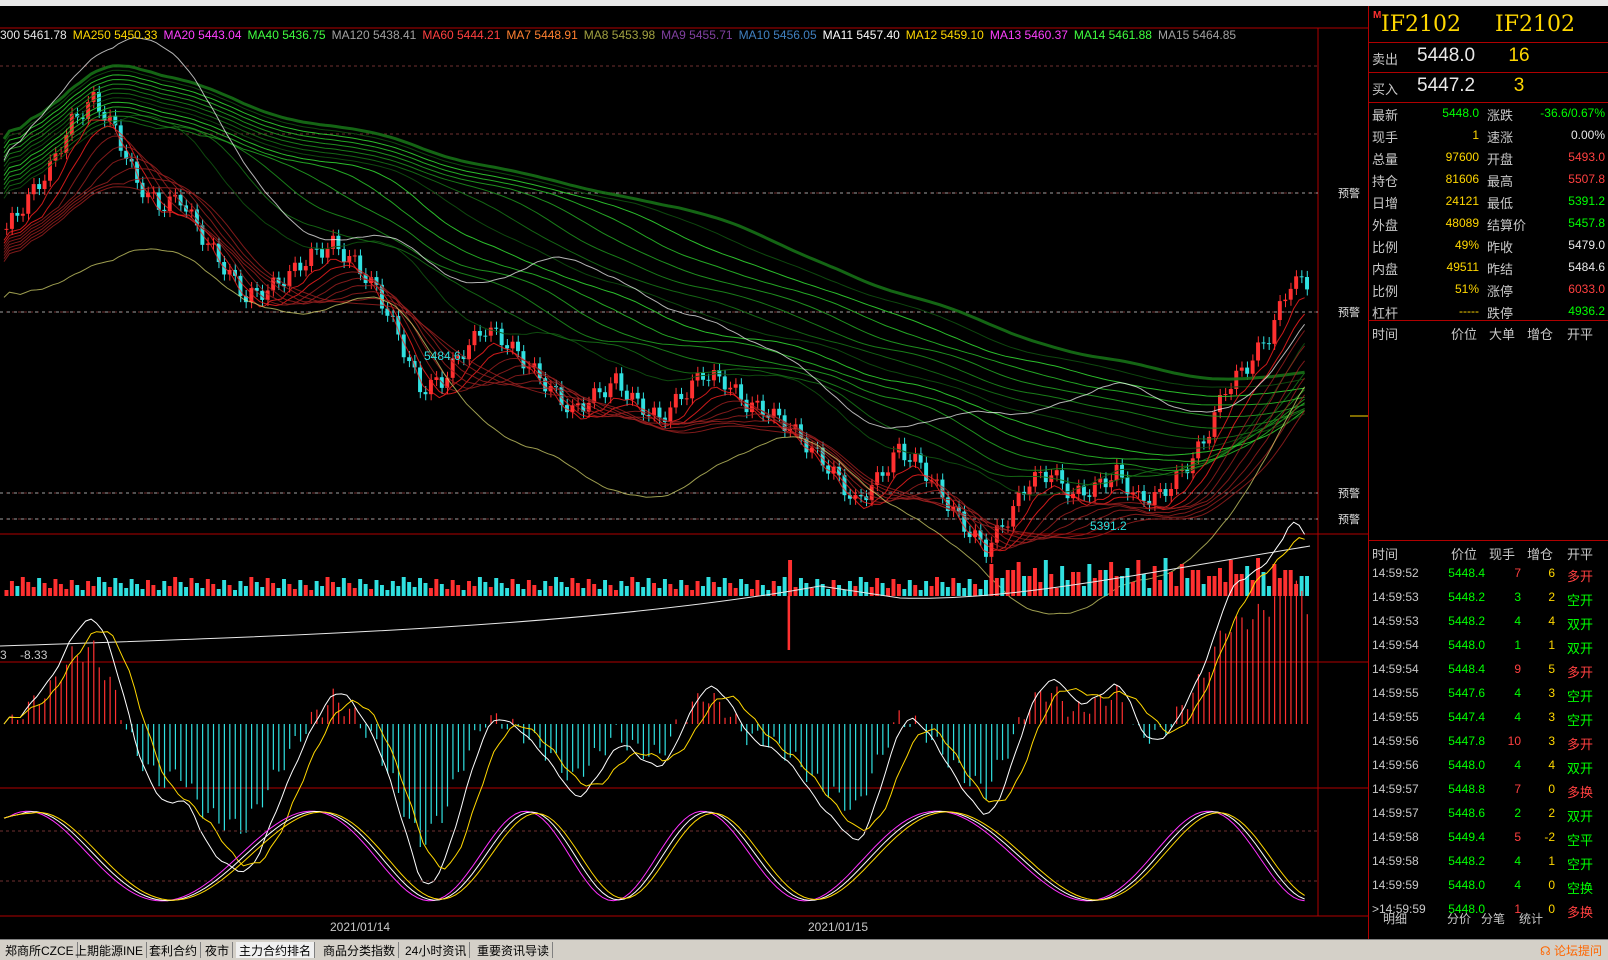 This screenshot has width=1608, height=960. What do you see at coordinates (654, 856) in the screenshot?
I see `kdj-line` at bounding box center [654, 856].